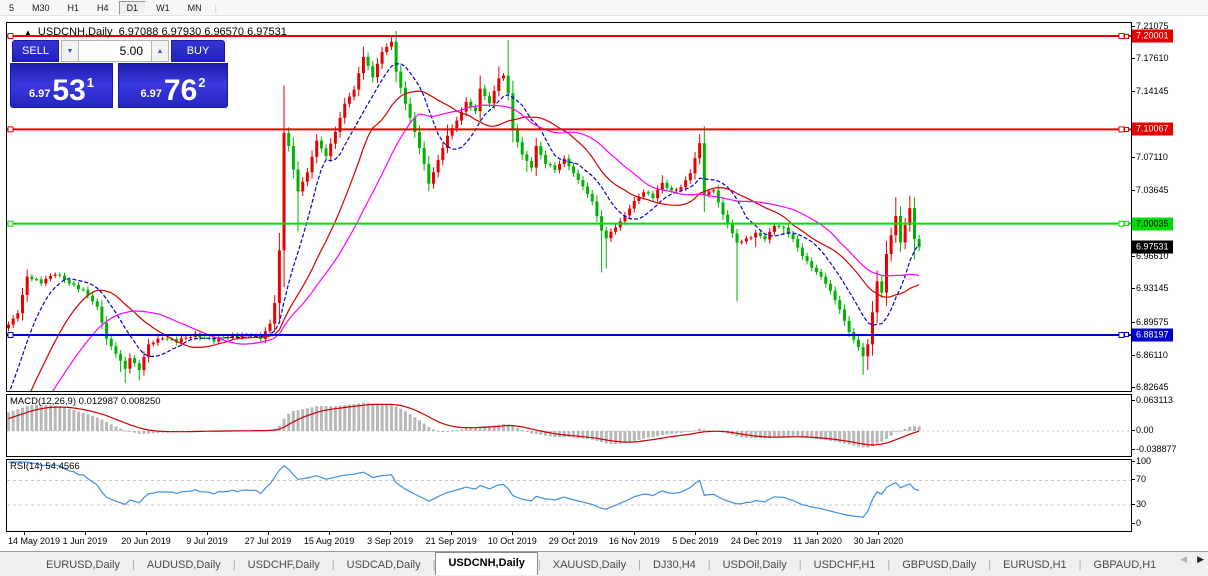 The image size is (1208, 576). Describe the element at coordinates (878, 541) in the screenshot. I see `date-label: 30 Jan 2020` at that location.